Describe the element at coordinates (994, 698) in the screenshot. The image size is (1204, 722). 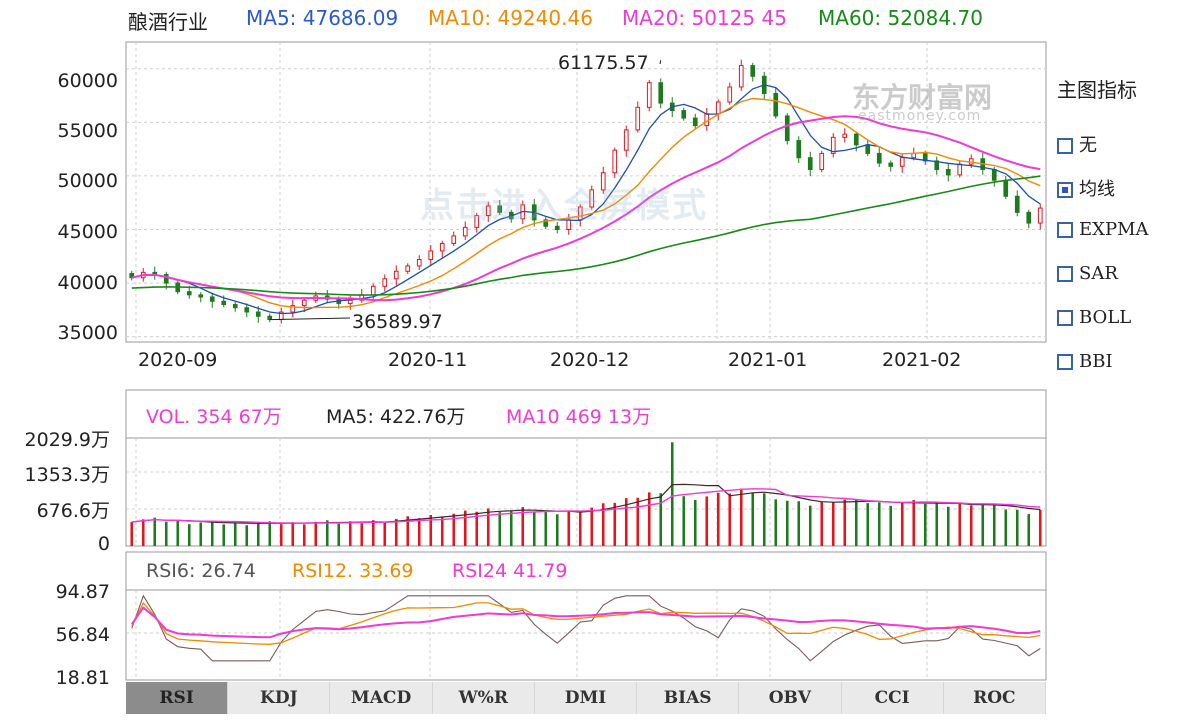
I see `tab-roc: ROC` at that location.